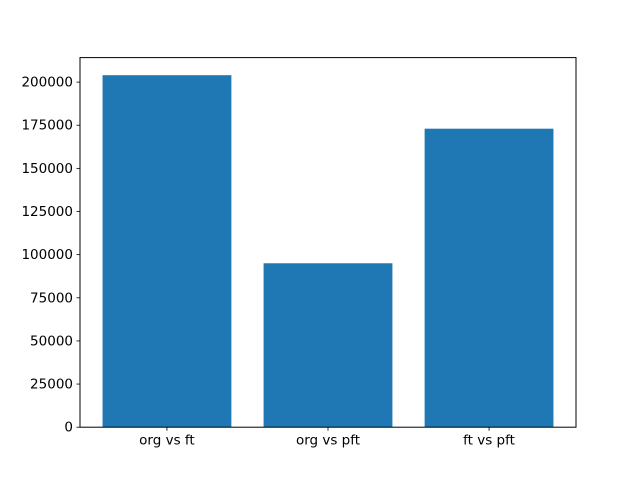  What do you see at coordinates (167, 251) in the screenshot?
I see `bar-org-vs-ft` at bounding box center [167, 251].